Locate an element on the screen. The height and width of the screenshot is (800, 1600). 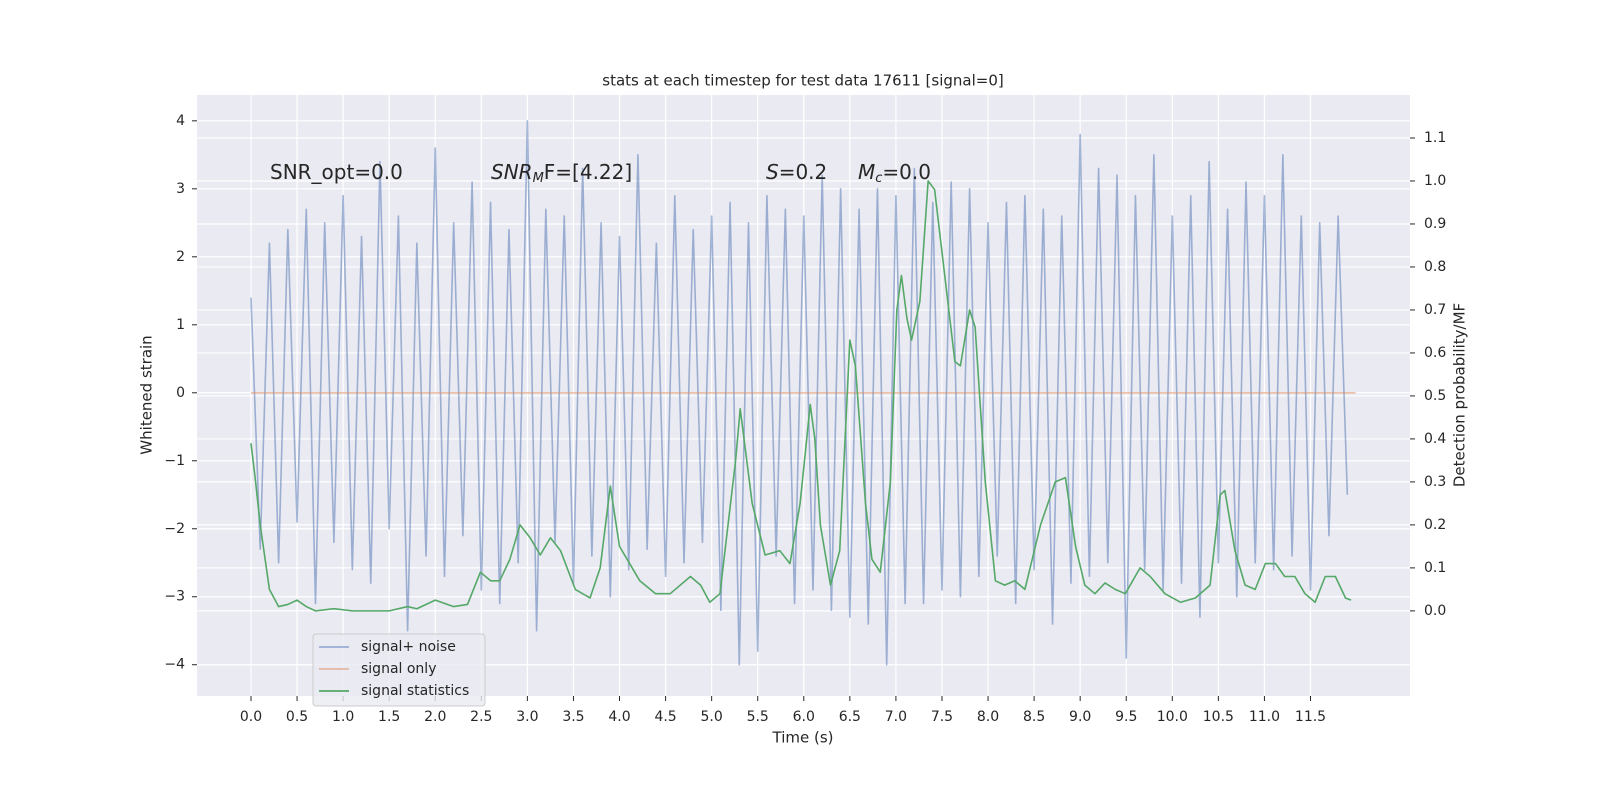
x-tick-label: 1.5 is located at coordinates (389, 717).